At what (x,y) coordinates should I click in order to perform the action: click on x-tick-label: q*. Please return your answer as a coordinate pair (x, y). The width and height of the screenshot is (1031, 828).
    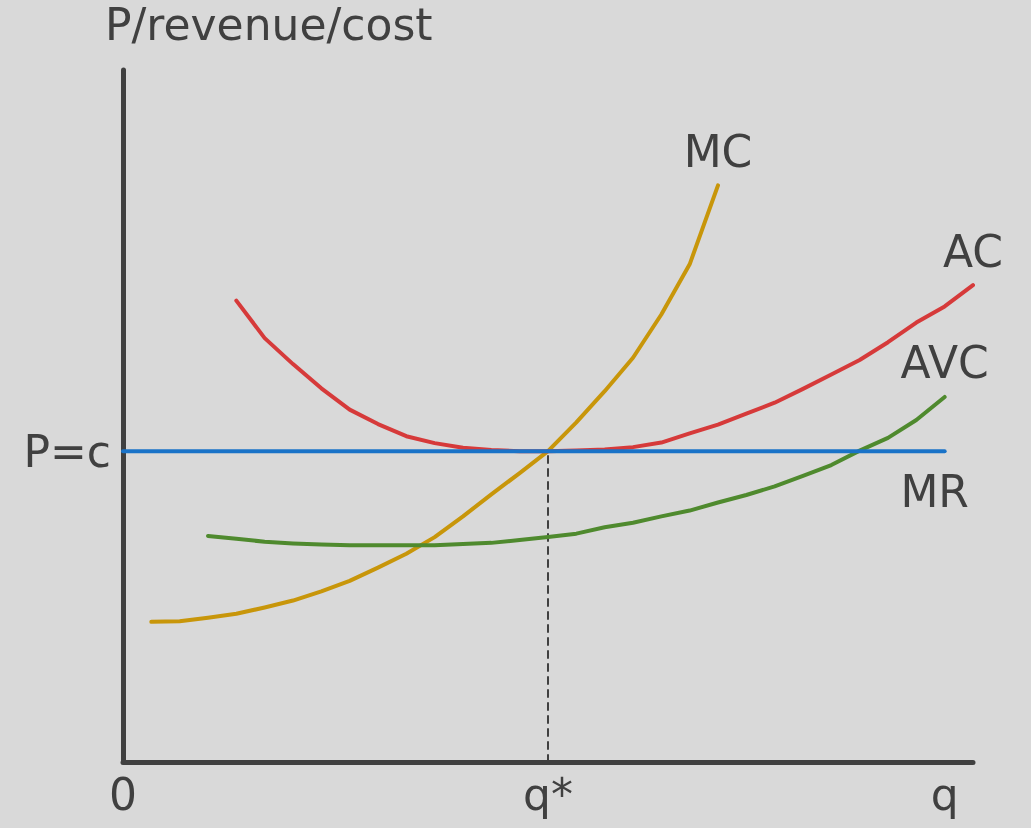
    Looking at the image, I should click on (548, 794).